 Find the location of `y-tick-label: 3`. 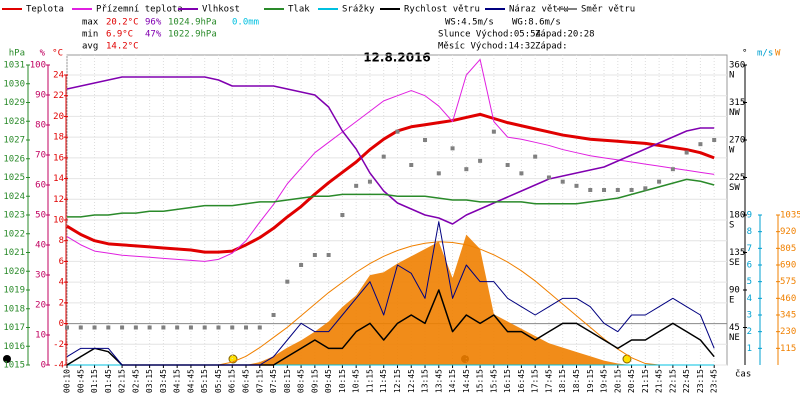

y-tick-label: 3 is located at coordinates (749, 316).